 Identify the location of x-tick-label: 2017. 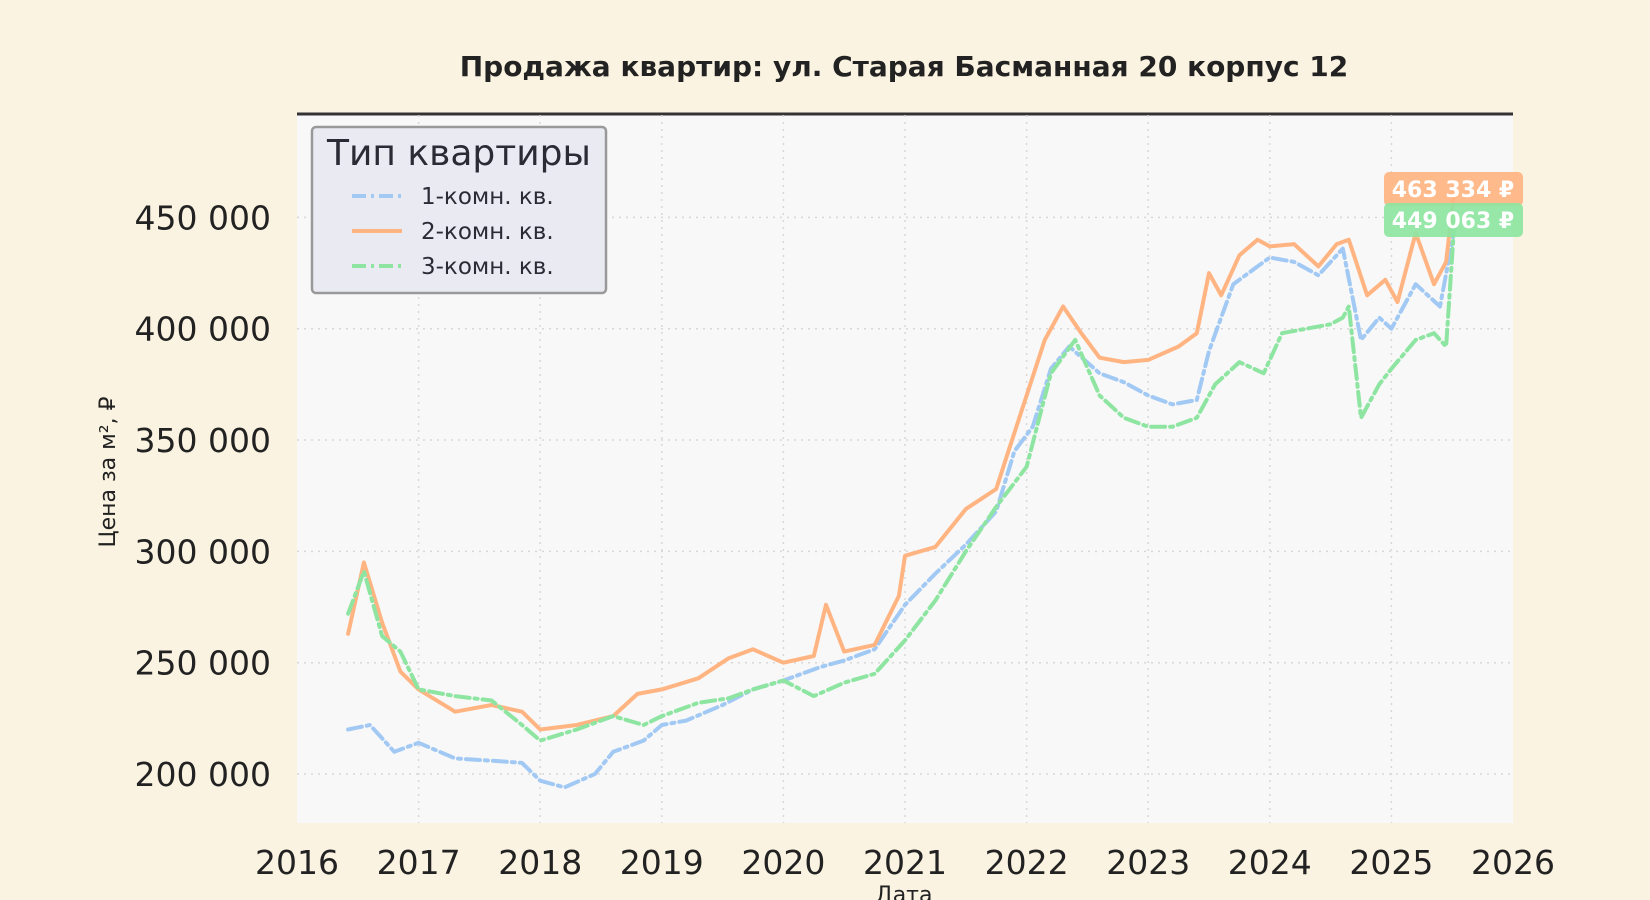
(419, 862).